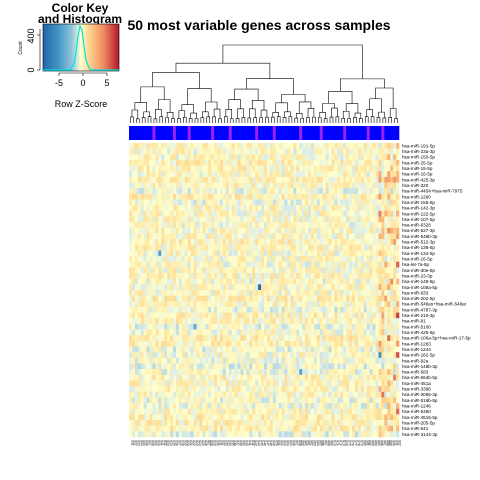 The image size is (480, 480). Describe the element at coordinates (287, 114) in the screenshot. I see `dendrogram-branch` at that location.